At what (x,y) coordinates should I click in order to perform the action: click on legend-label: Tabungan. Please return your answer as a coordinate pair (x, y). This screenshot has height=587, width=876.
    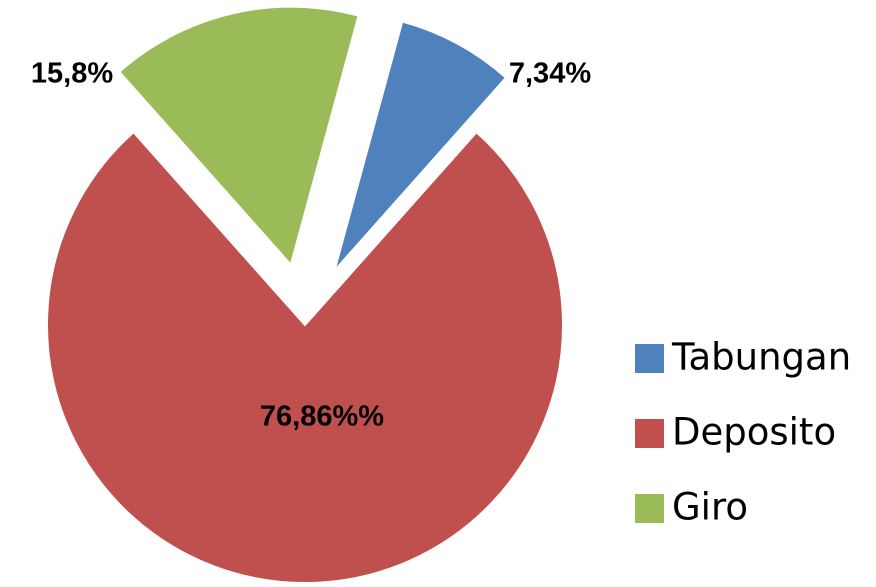
    Looking at the image, I should click on (761, 357).